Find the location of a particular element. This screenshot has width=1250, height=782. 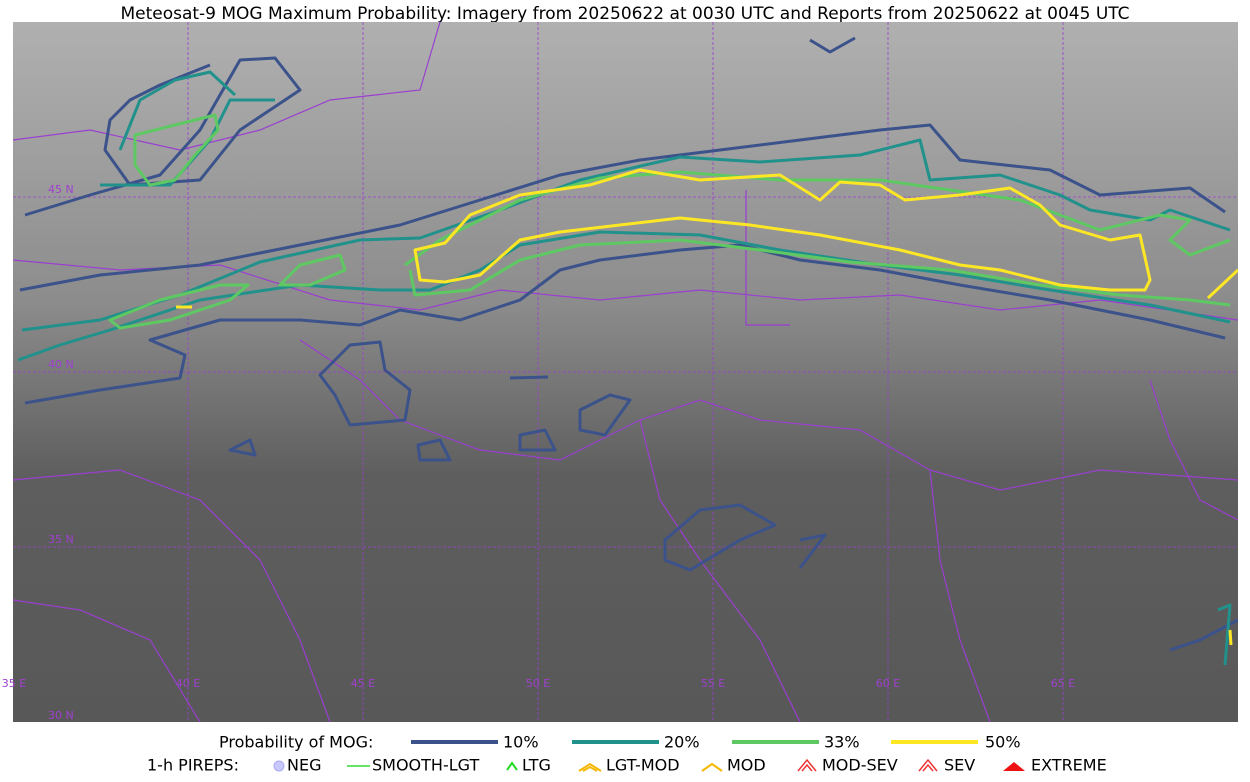

mod-icon is located at coordinates (712, 767).